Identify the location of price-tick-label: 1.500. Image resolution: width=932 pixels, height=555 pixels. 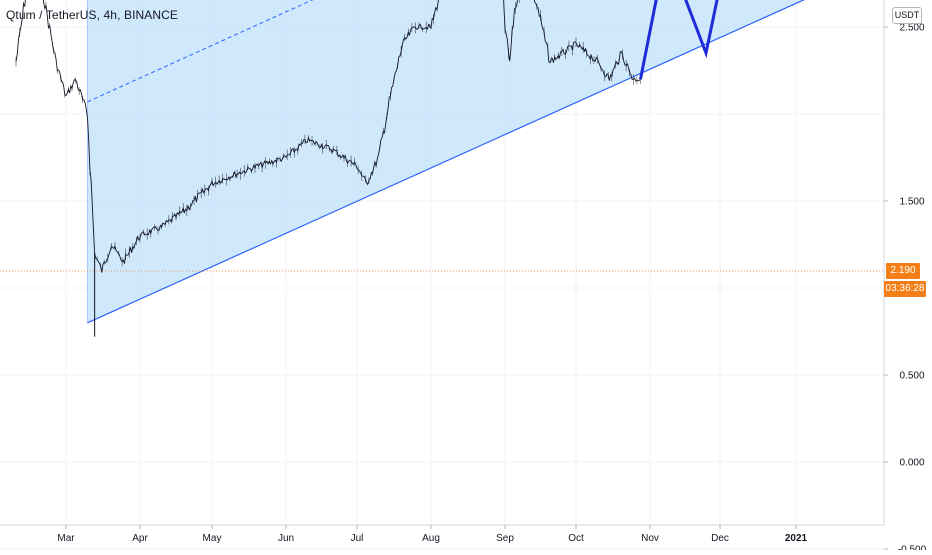
(911, 202).